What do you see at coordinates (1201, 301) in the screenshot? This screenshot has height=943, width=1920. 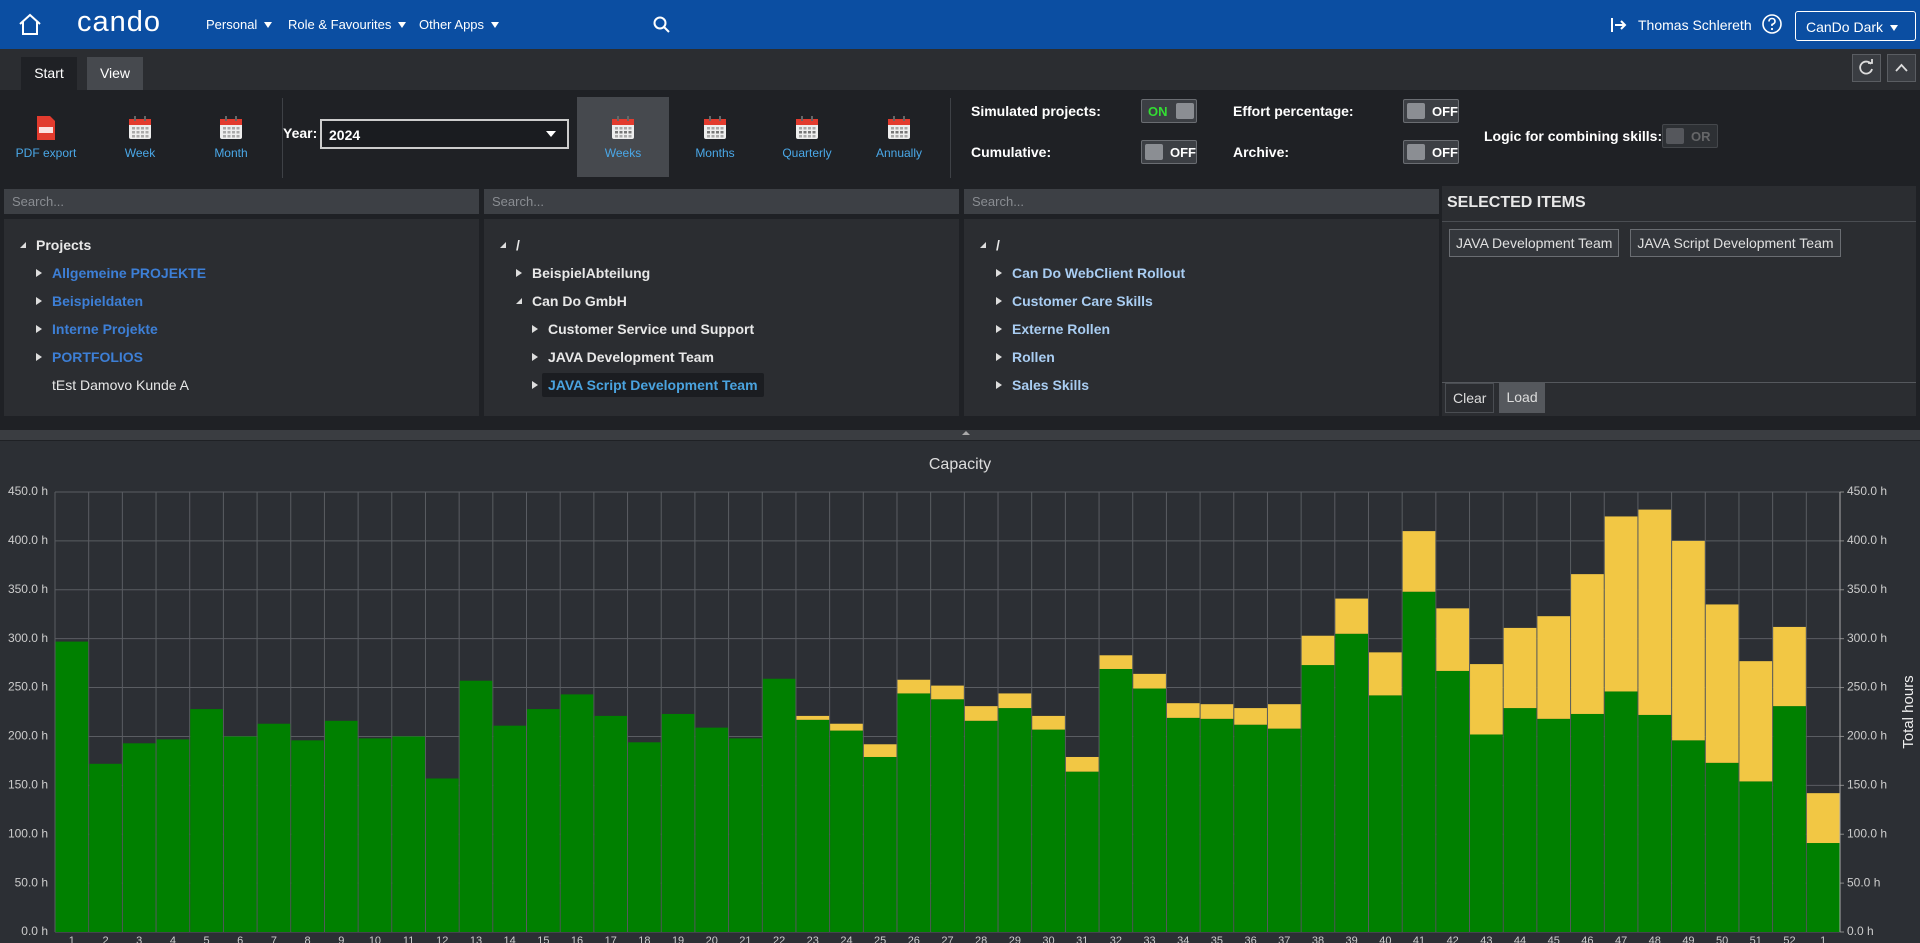 I see `tree-row: Customer Care Skills` at bounding box center [1201, 301].